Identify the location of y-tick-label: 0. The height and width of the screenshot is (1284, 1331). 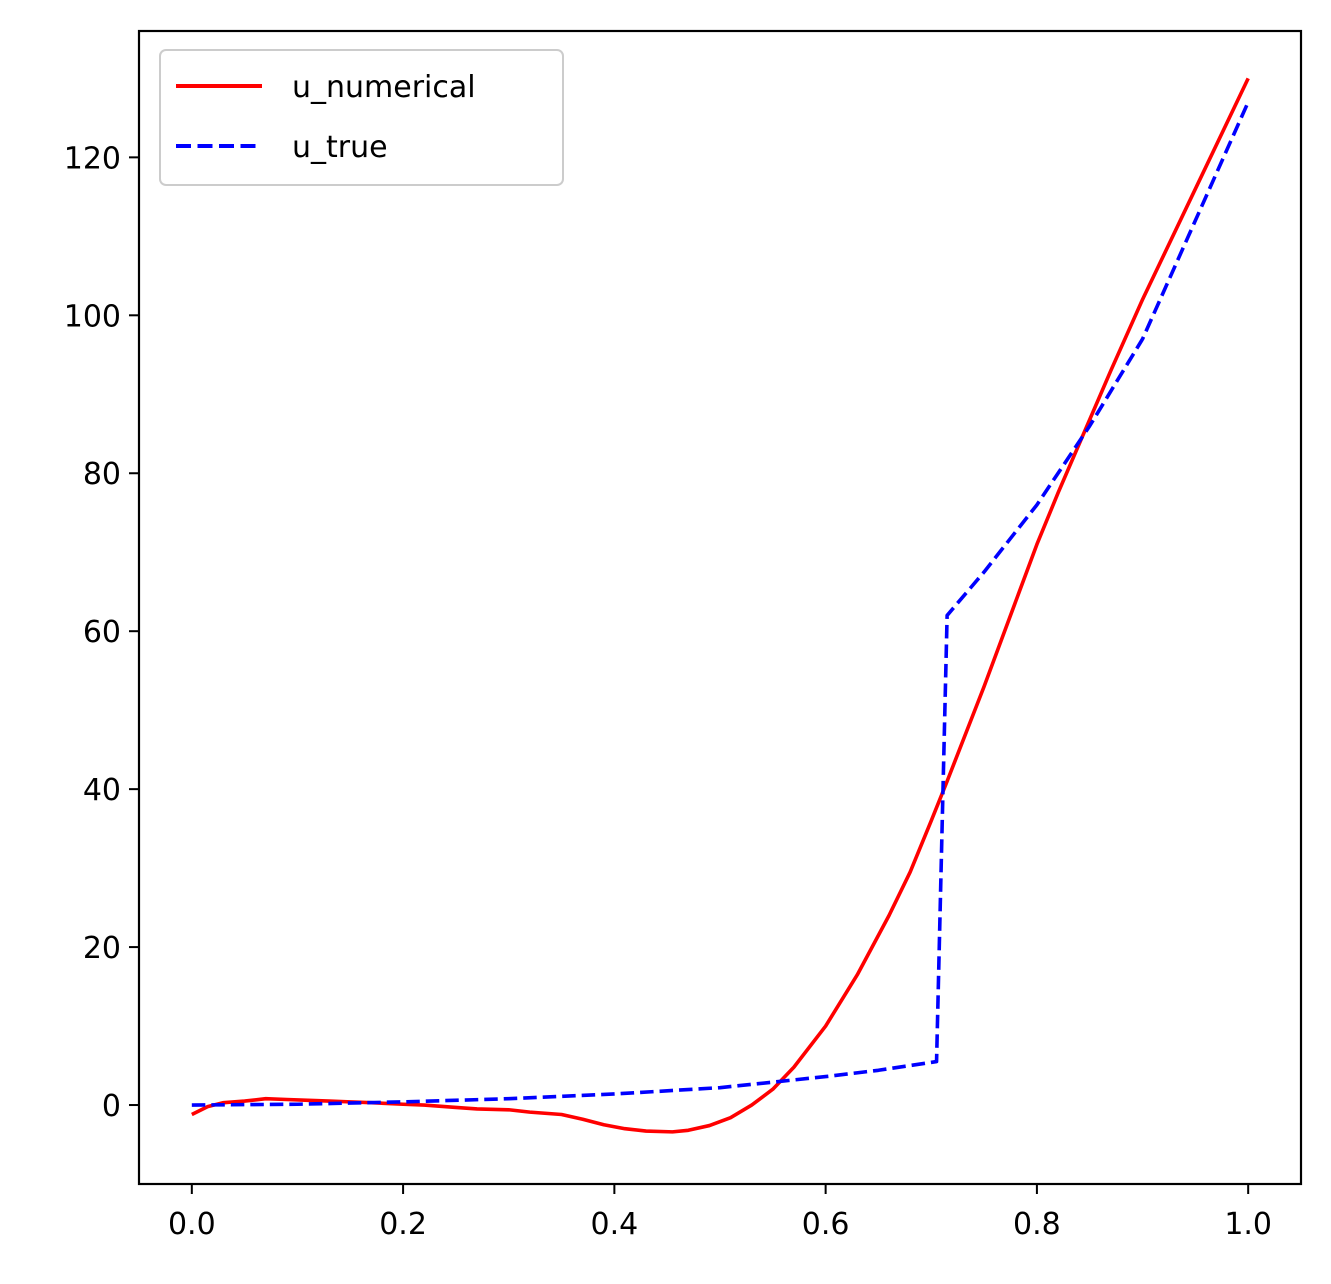
(111, 1106).